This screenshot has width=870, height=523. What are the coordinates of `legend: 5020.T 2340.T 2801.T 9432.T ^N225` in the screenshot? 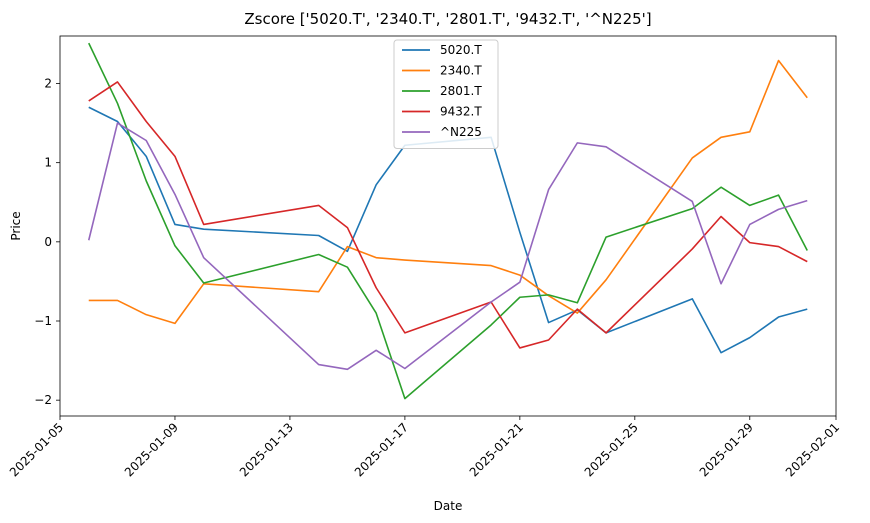 It's located at (446, 94).